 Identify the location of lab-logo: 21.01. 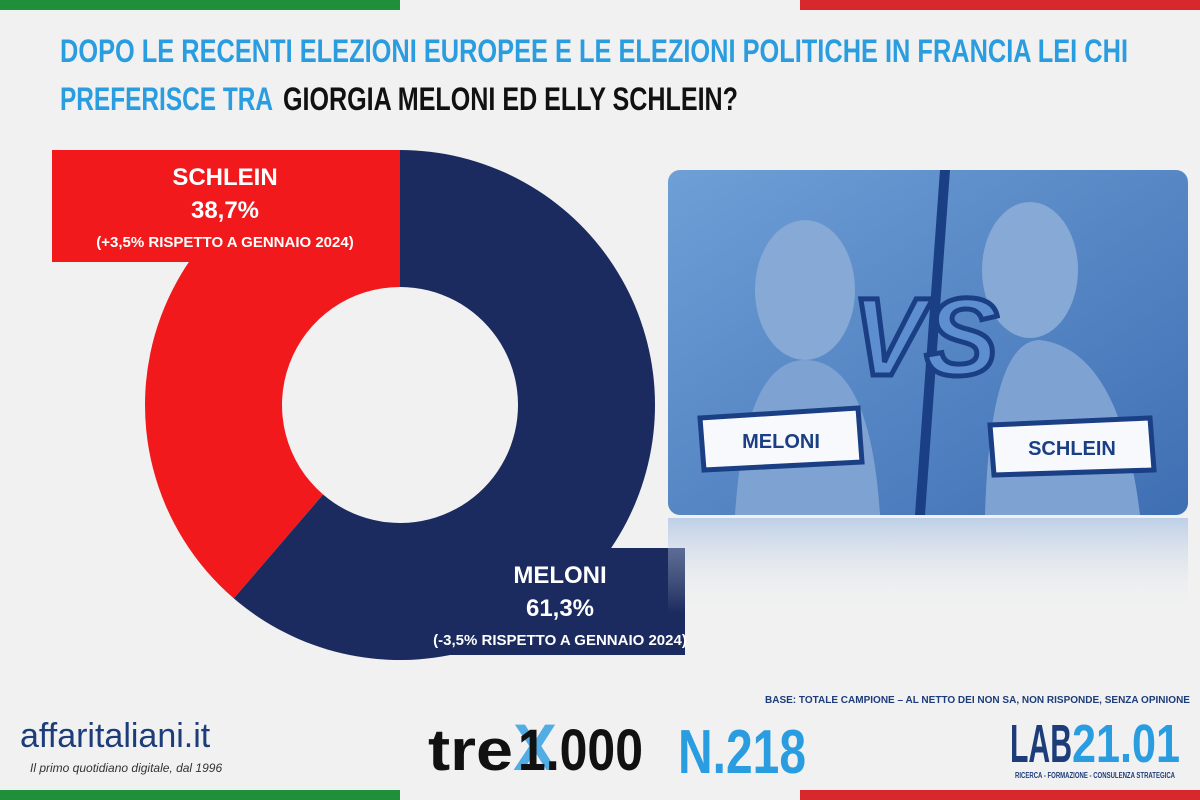
(1126, 744).